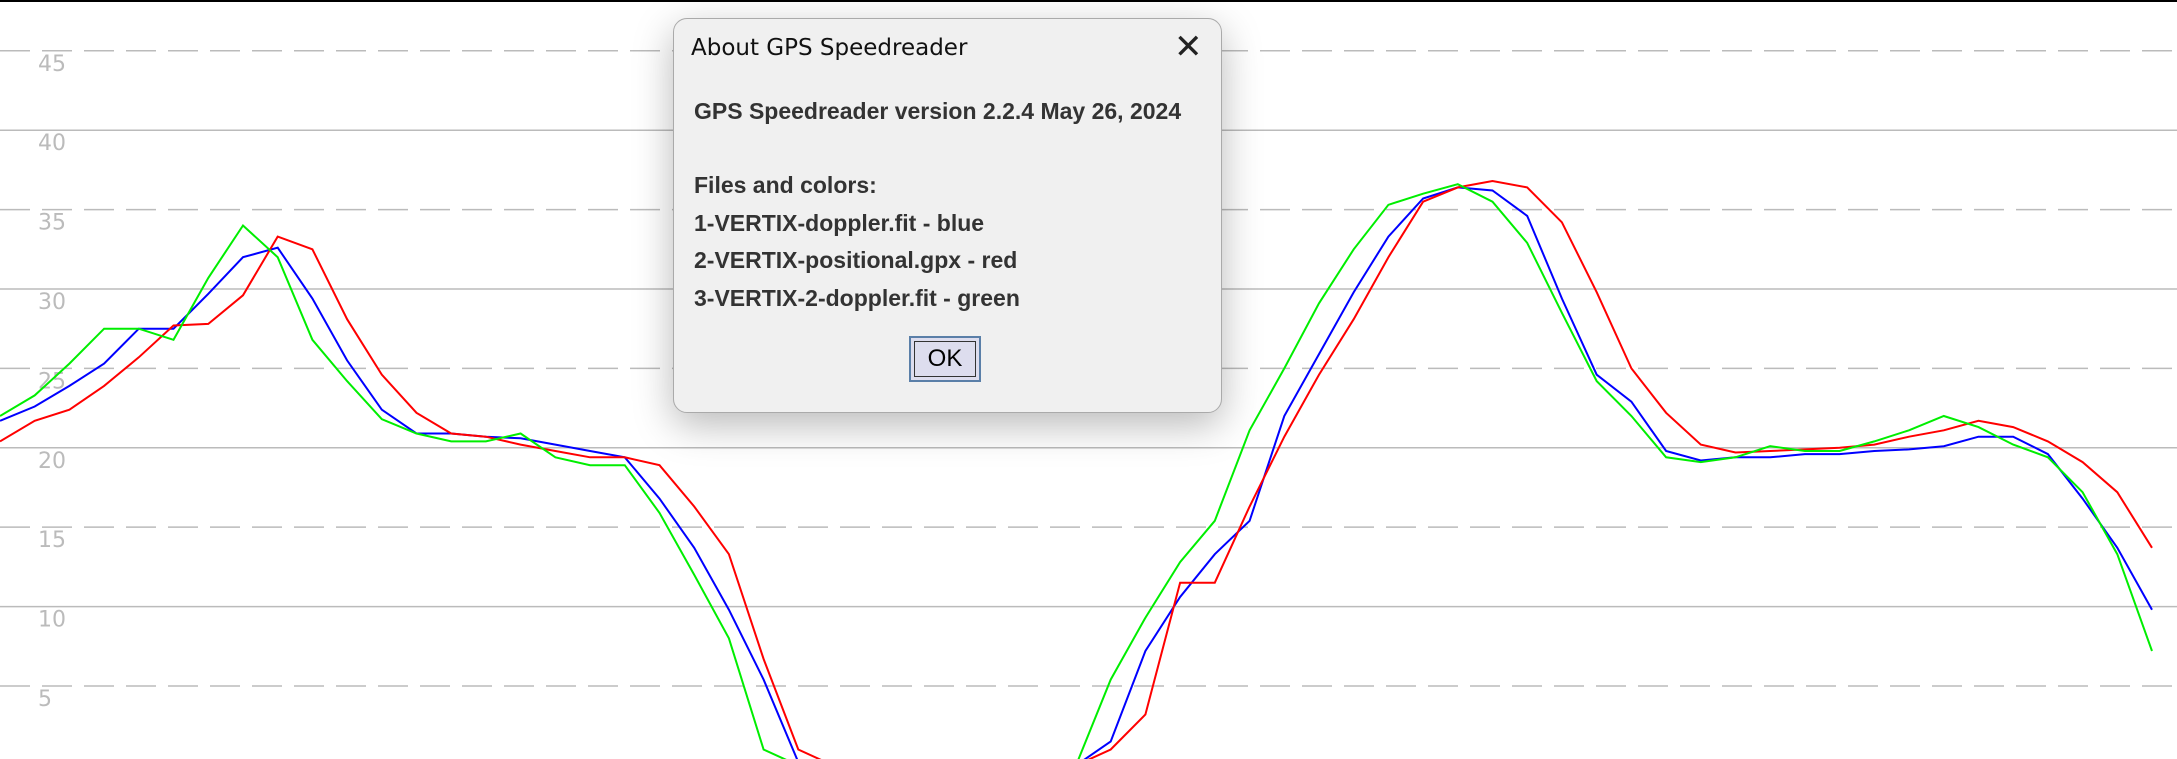 Image resolution: width=2177 pixels, height=759 pixels. What do you see at coordinates (1188, 47) in the screenshot?
I see `close-button: ✕` at bounding box center [1188, 47].